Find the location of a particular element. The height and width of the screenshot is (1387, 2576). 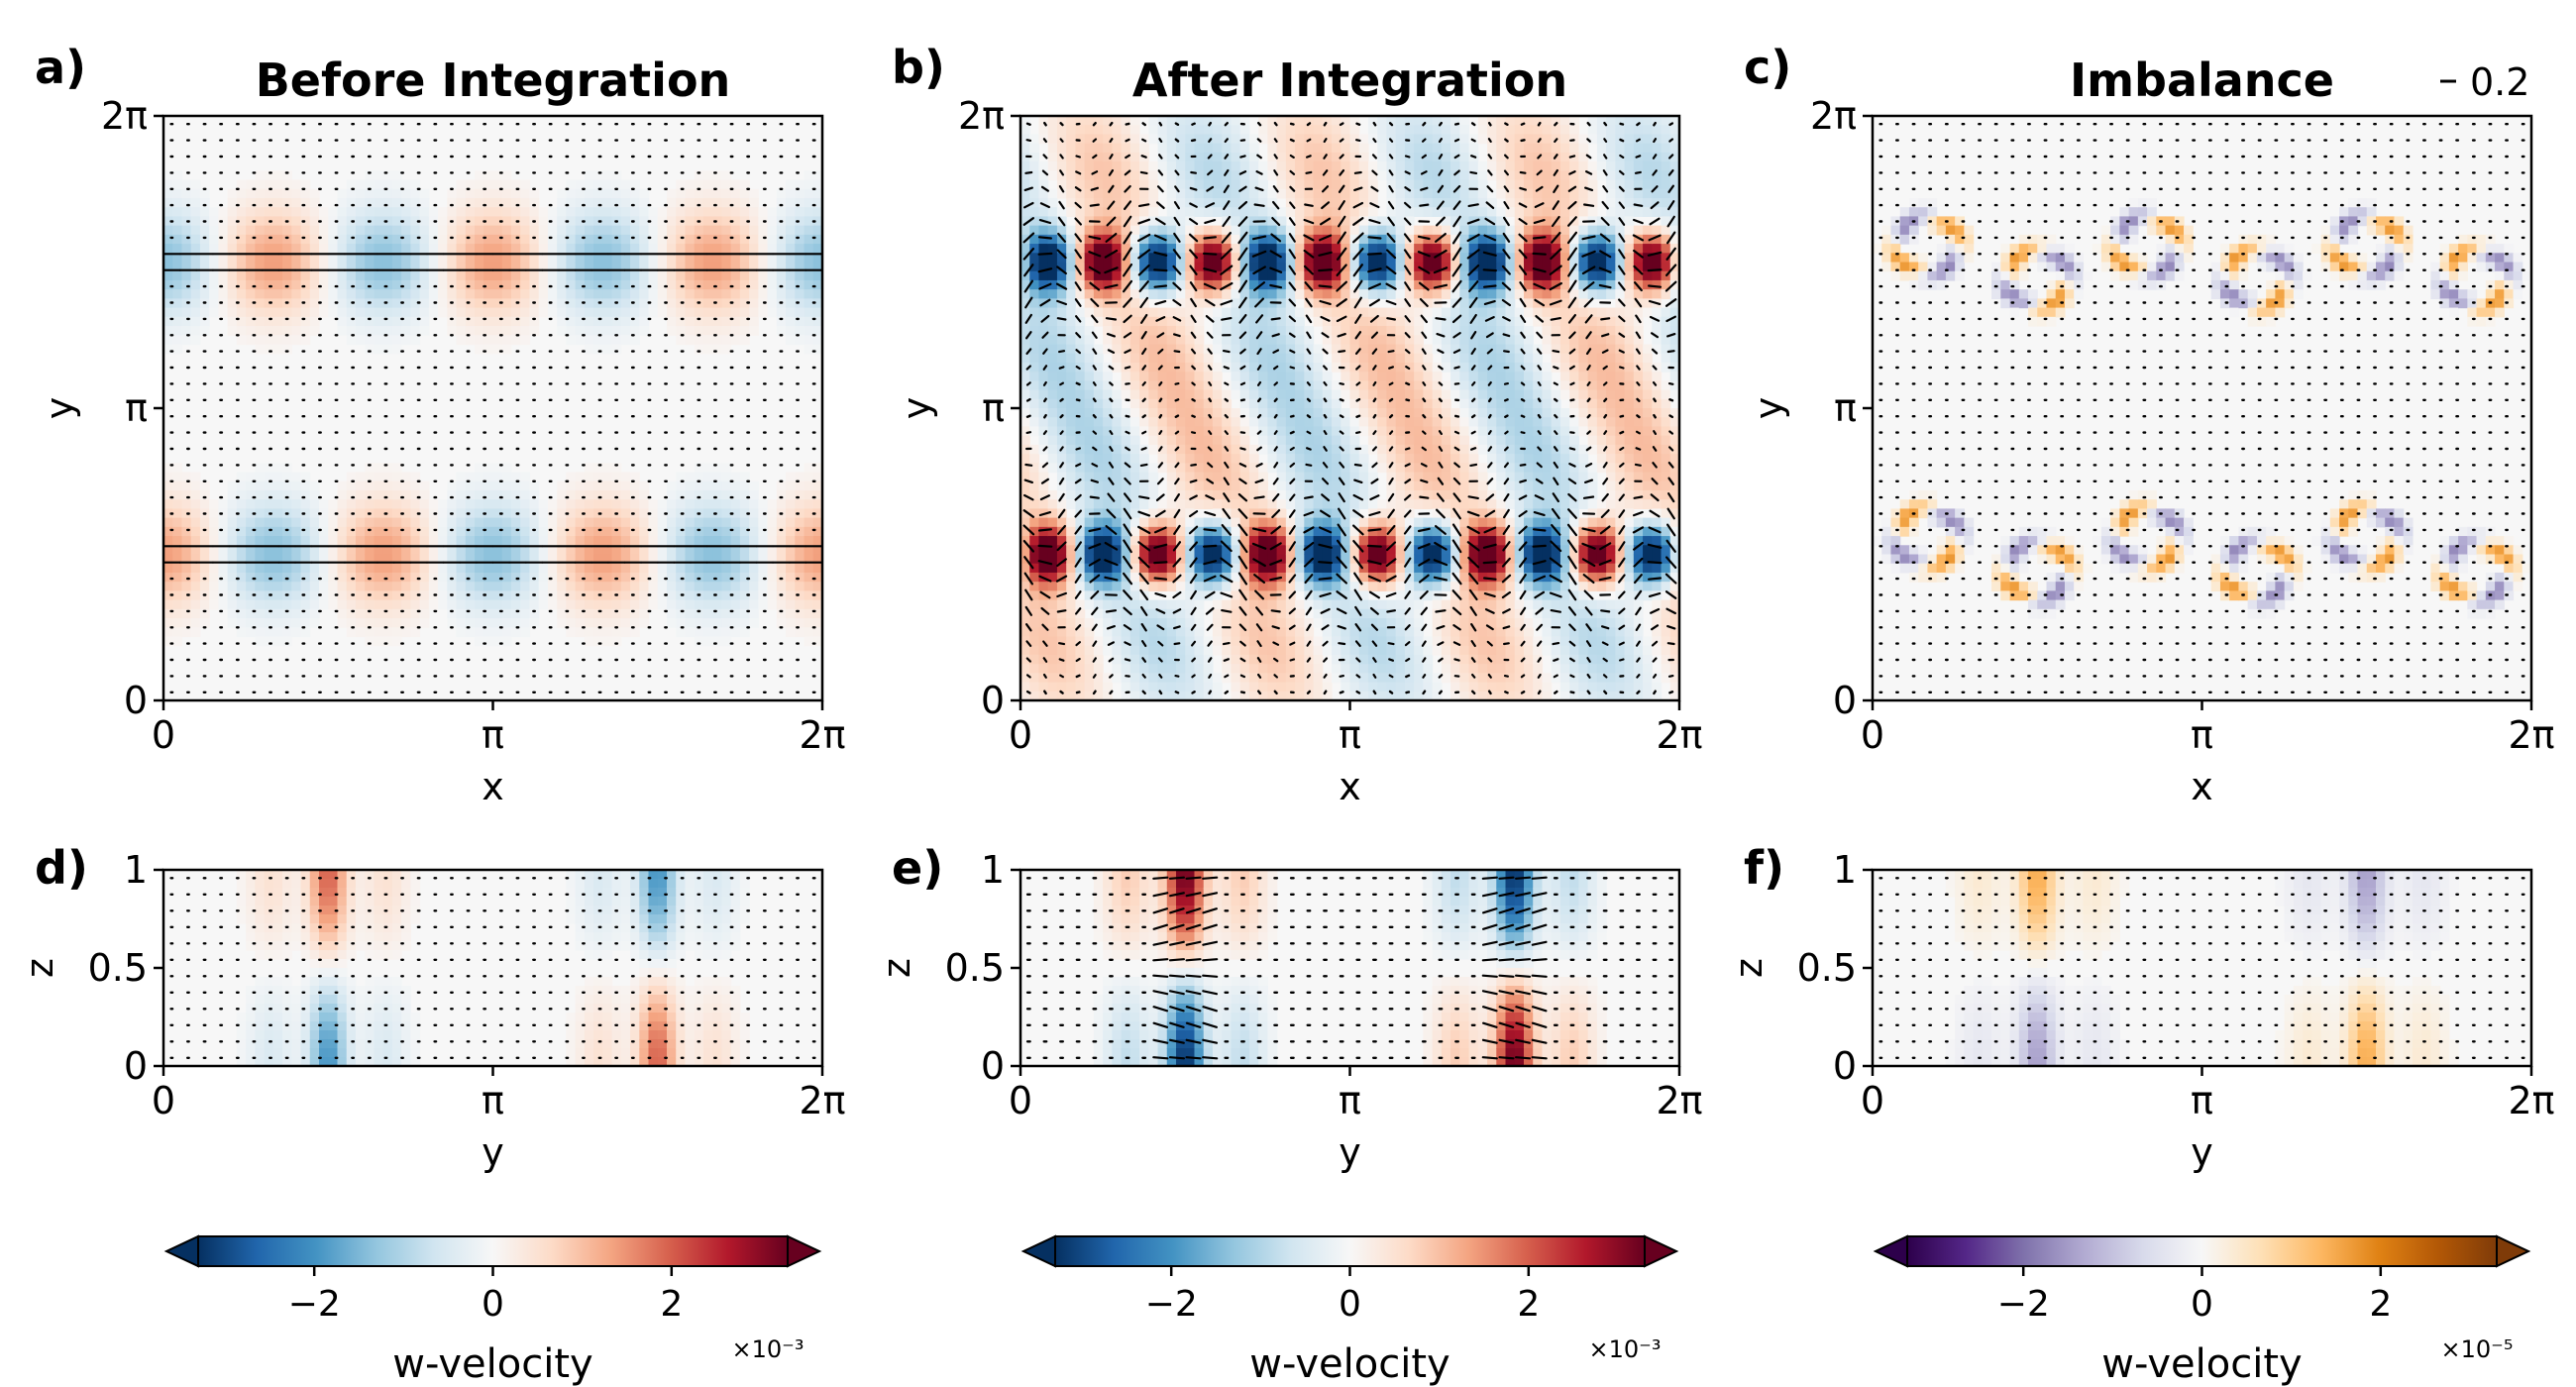

colorbar-3: −2 0 2 w-velocity ×10⁻⁵ is located at coordinates (2202, 1310).